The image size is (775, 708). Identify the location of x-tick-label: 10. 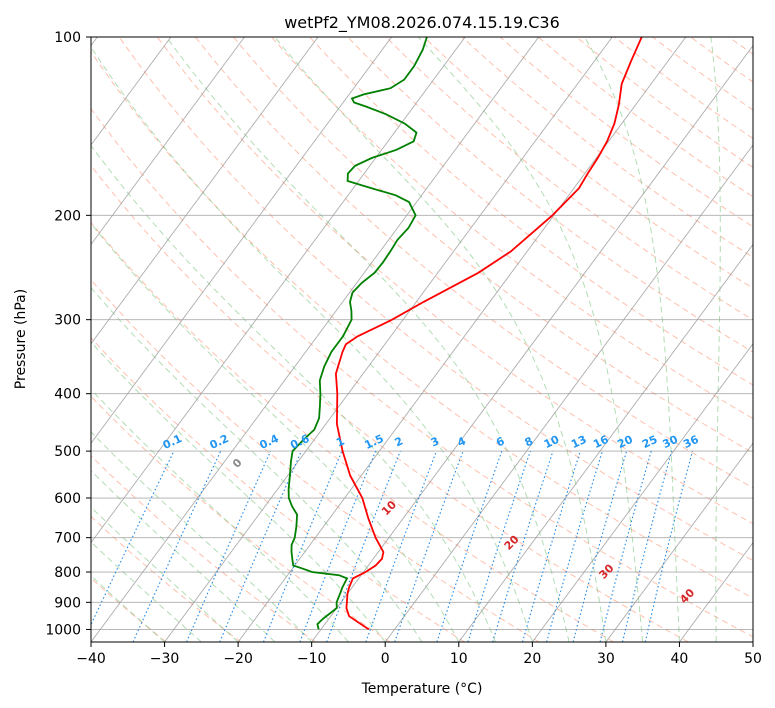
(459, 659).